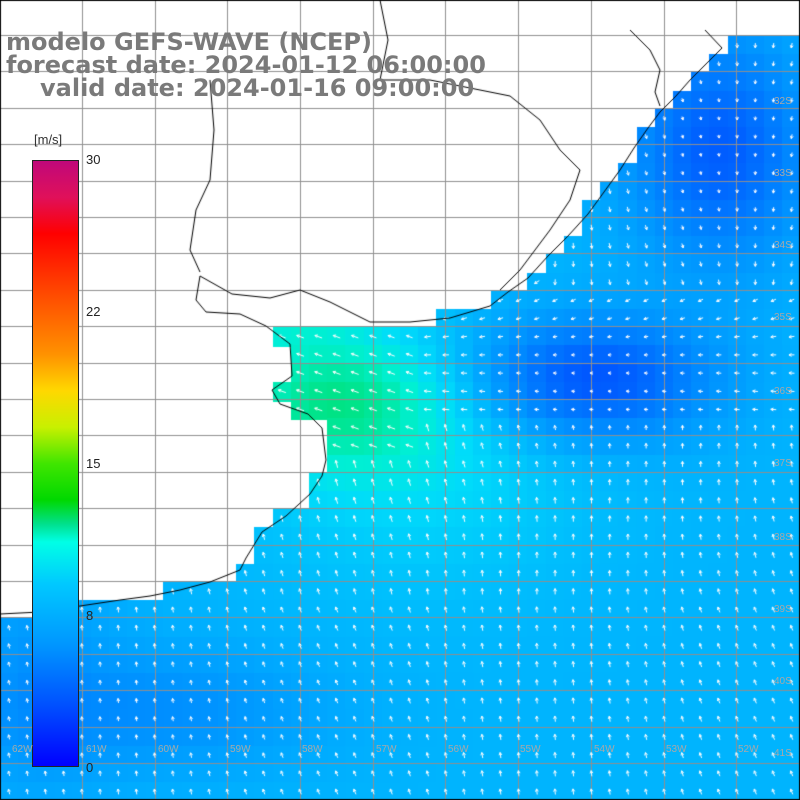 This screenshot has width=800, height=800. Describe the element at coordinates (783, 681) in the screenshot. I see `lat-label: 40S` at that location.